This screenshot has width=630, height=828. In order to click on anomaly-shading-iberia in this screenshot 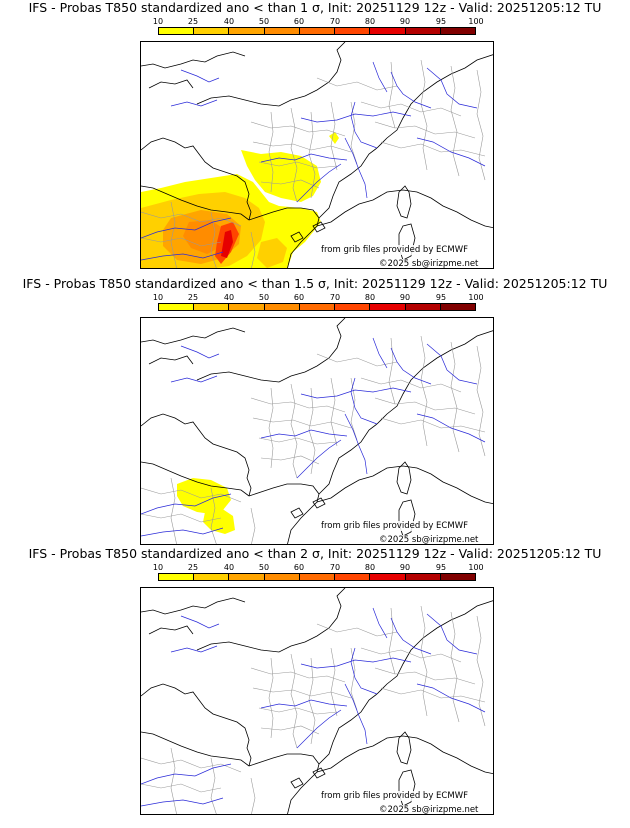, I will do `click(240, 200)`.